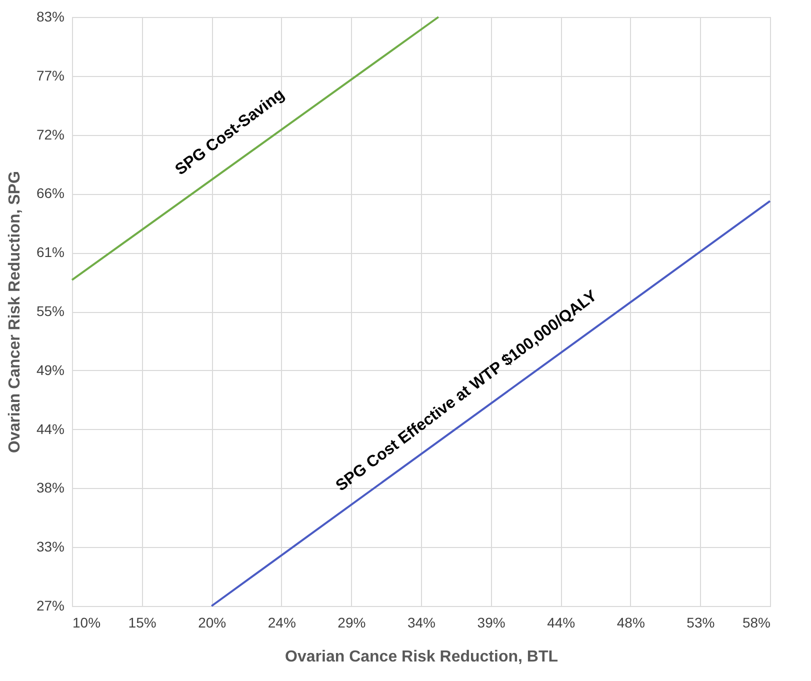 This screenshot has height=681, width=811. I want to click on x-tick-label: 44%, so click(561, 622).